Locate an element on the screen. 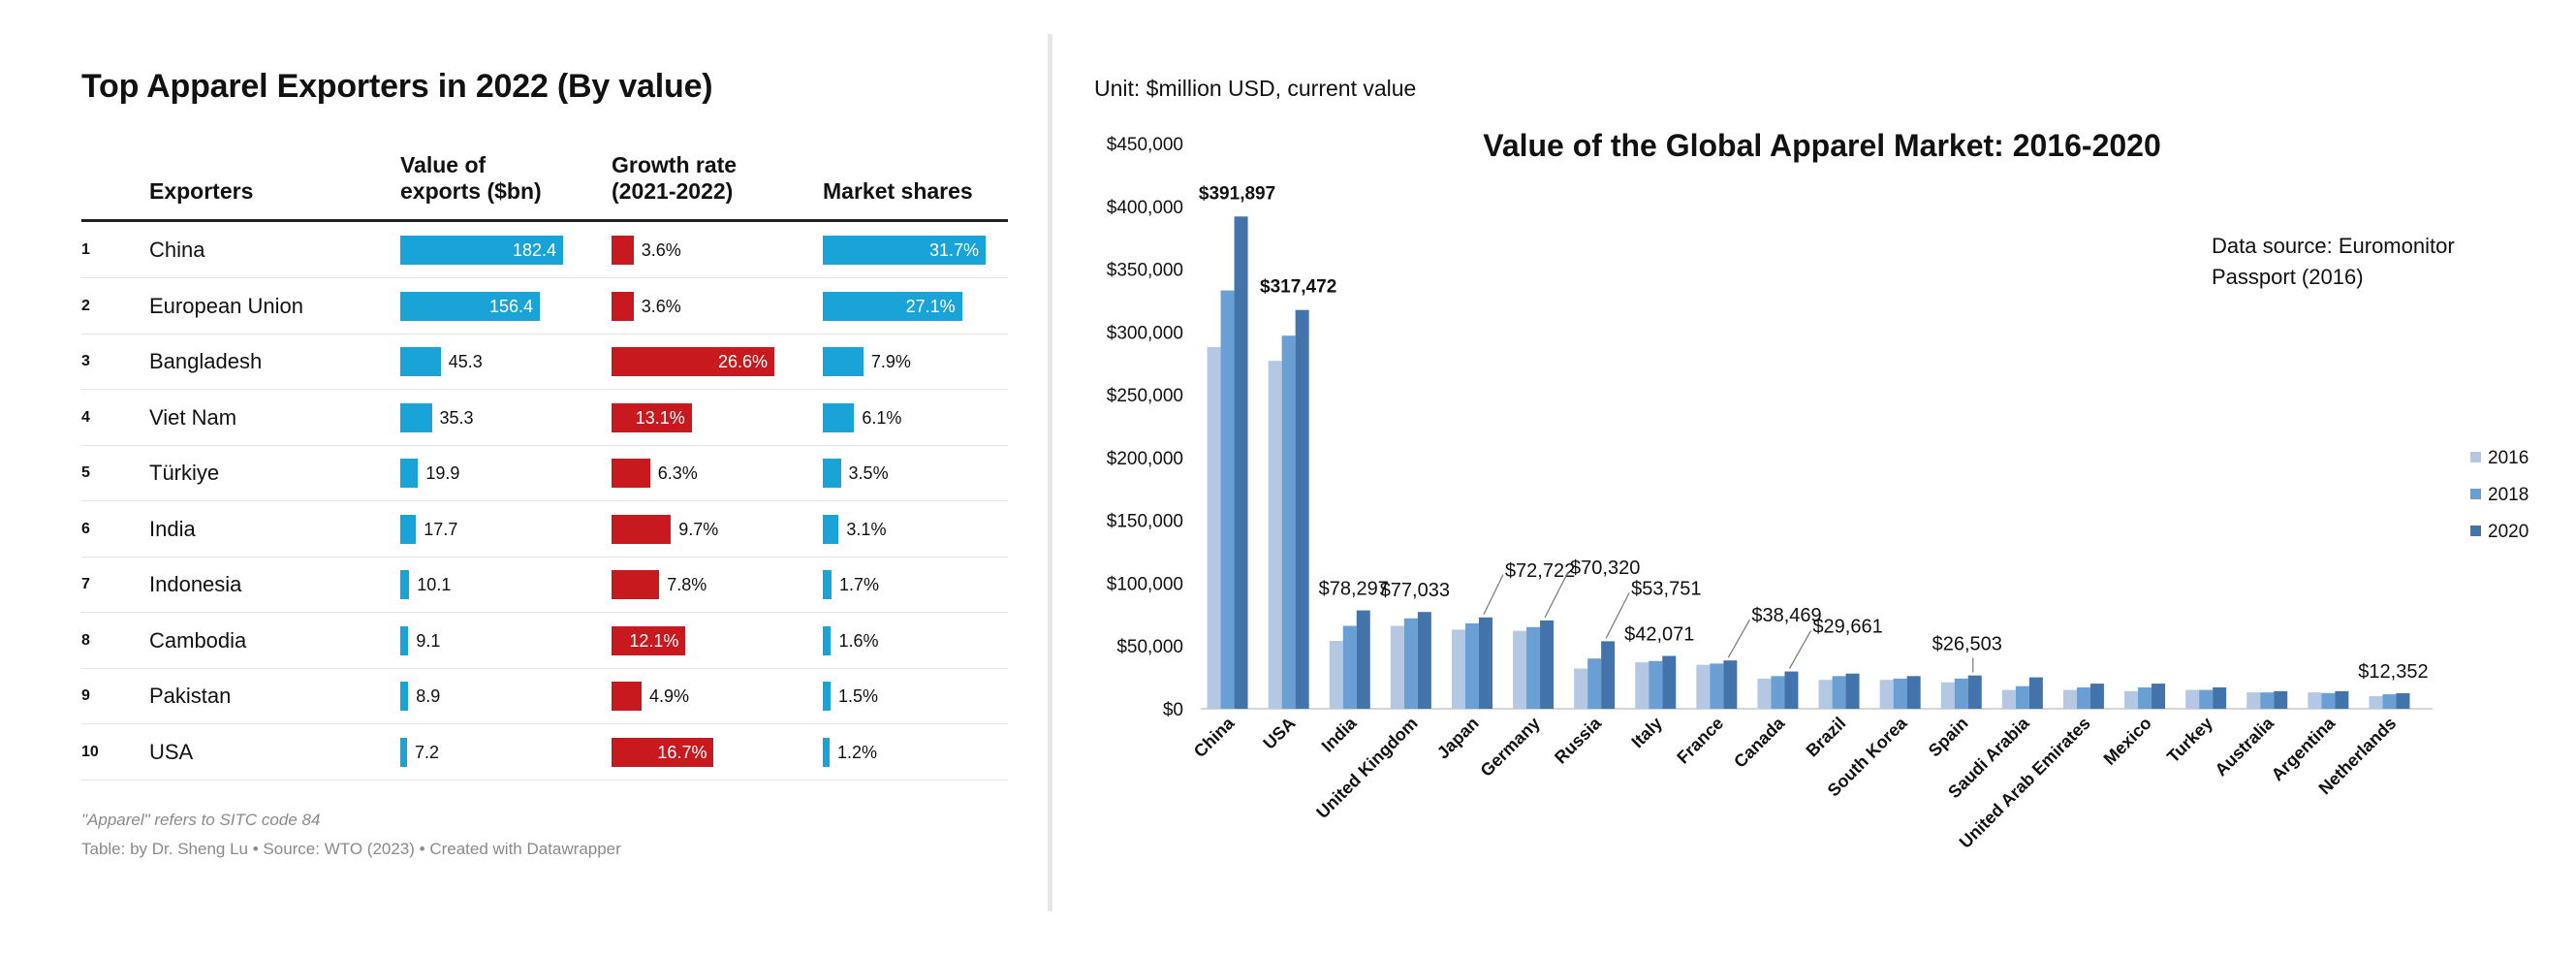 This screenshot has width=2576, height=956. share-label: 1.7% is located at coordinates (859, 585).